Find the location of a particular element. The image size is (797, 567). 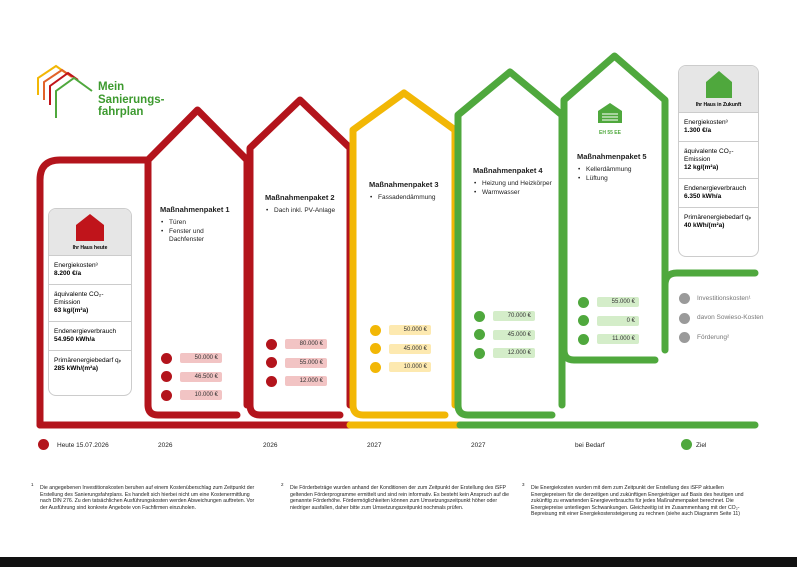

efficiency-icon is located at coordinates (610, 113).